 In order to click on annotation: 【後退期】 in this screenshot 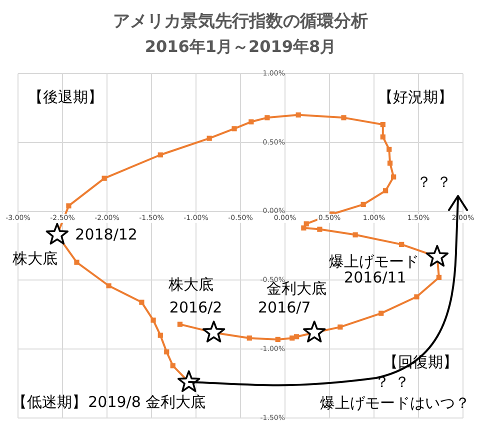, I will do `click(65, 97)`.